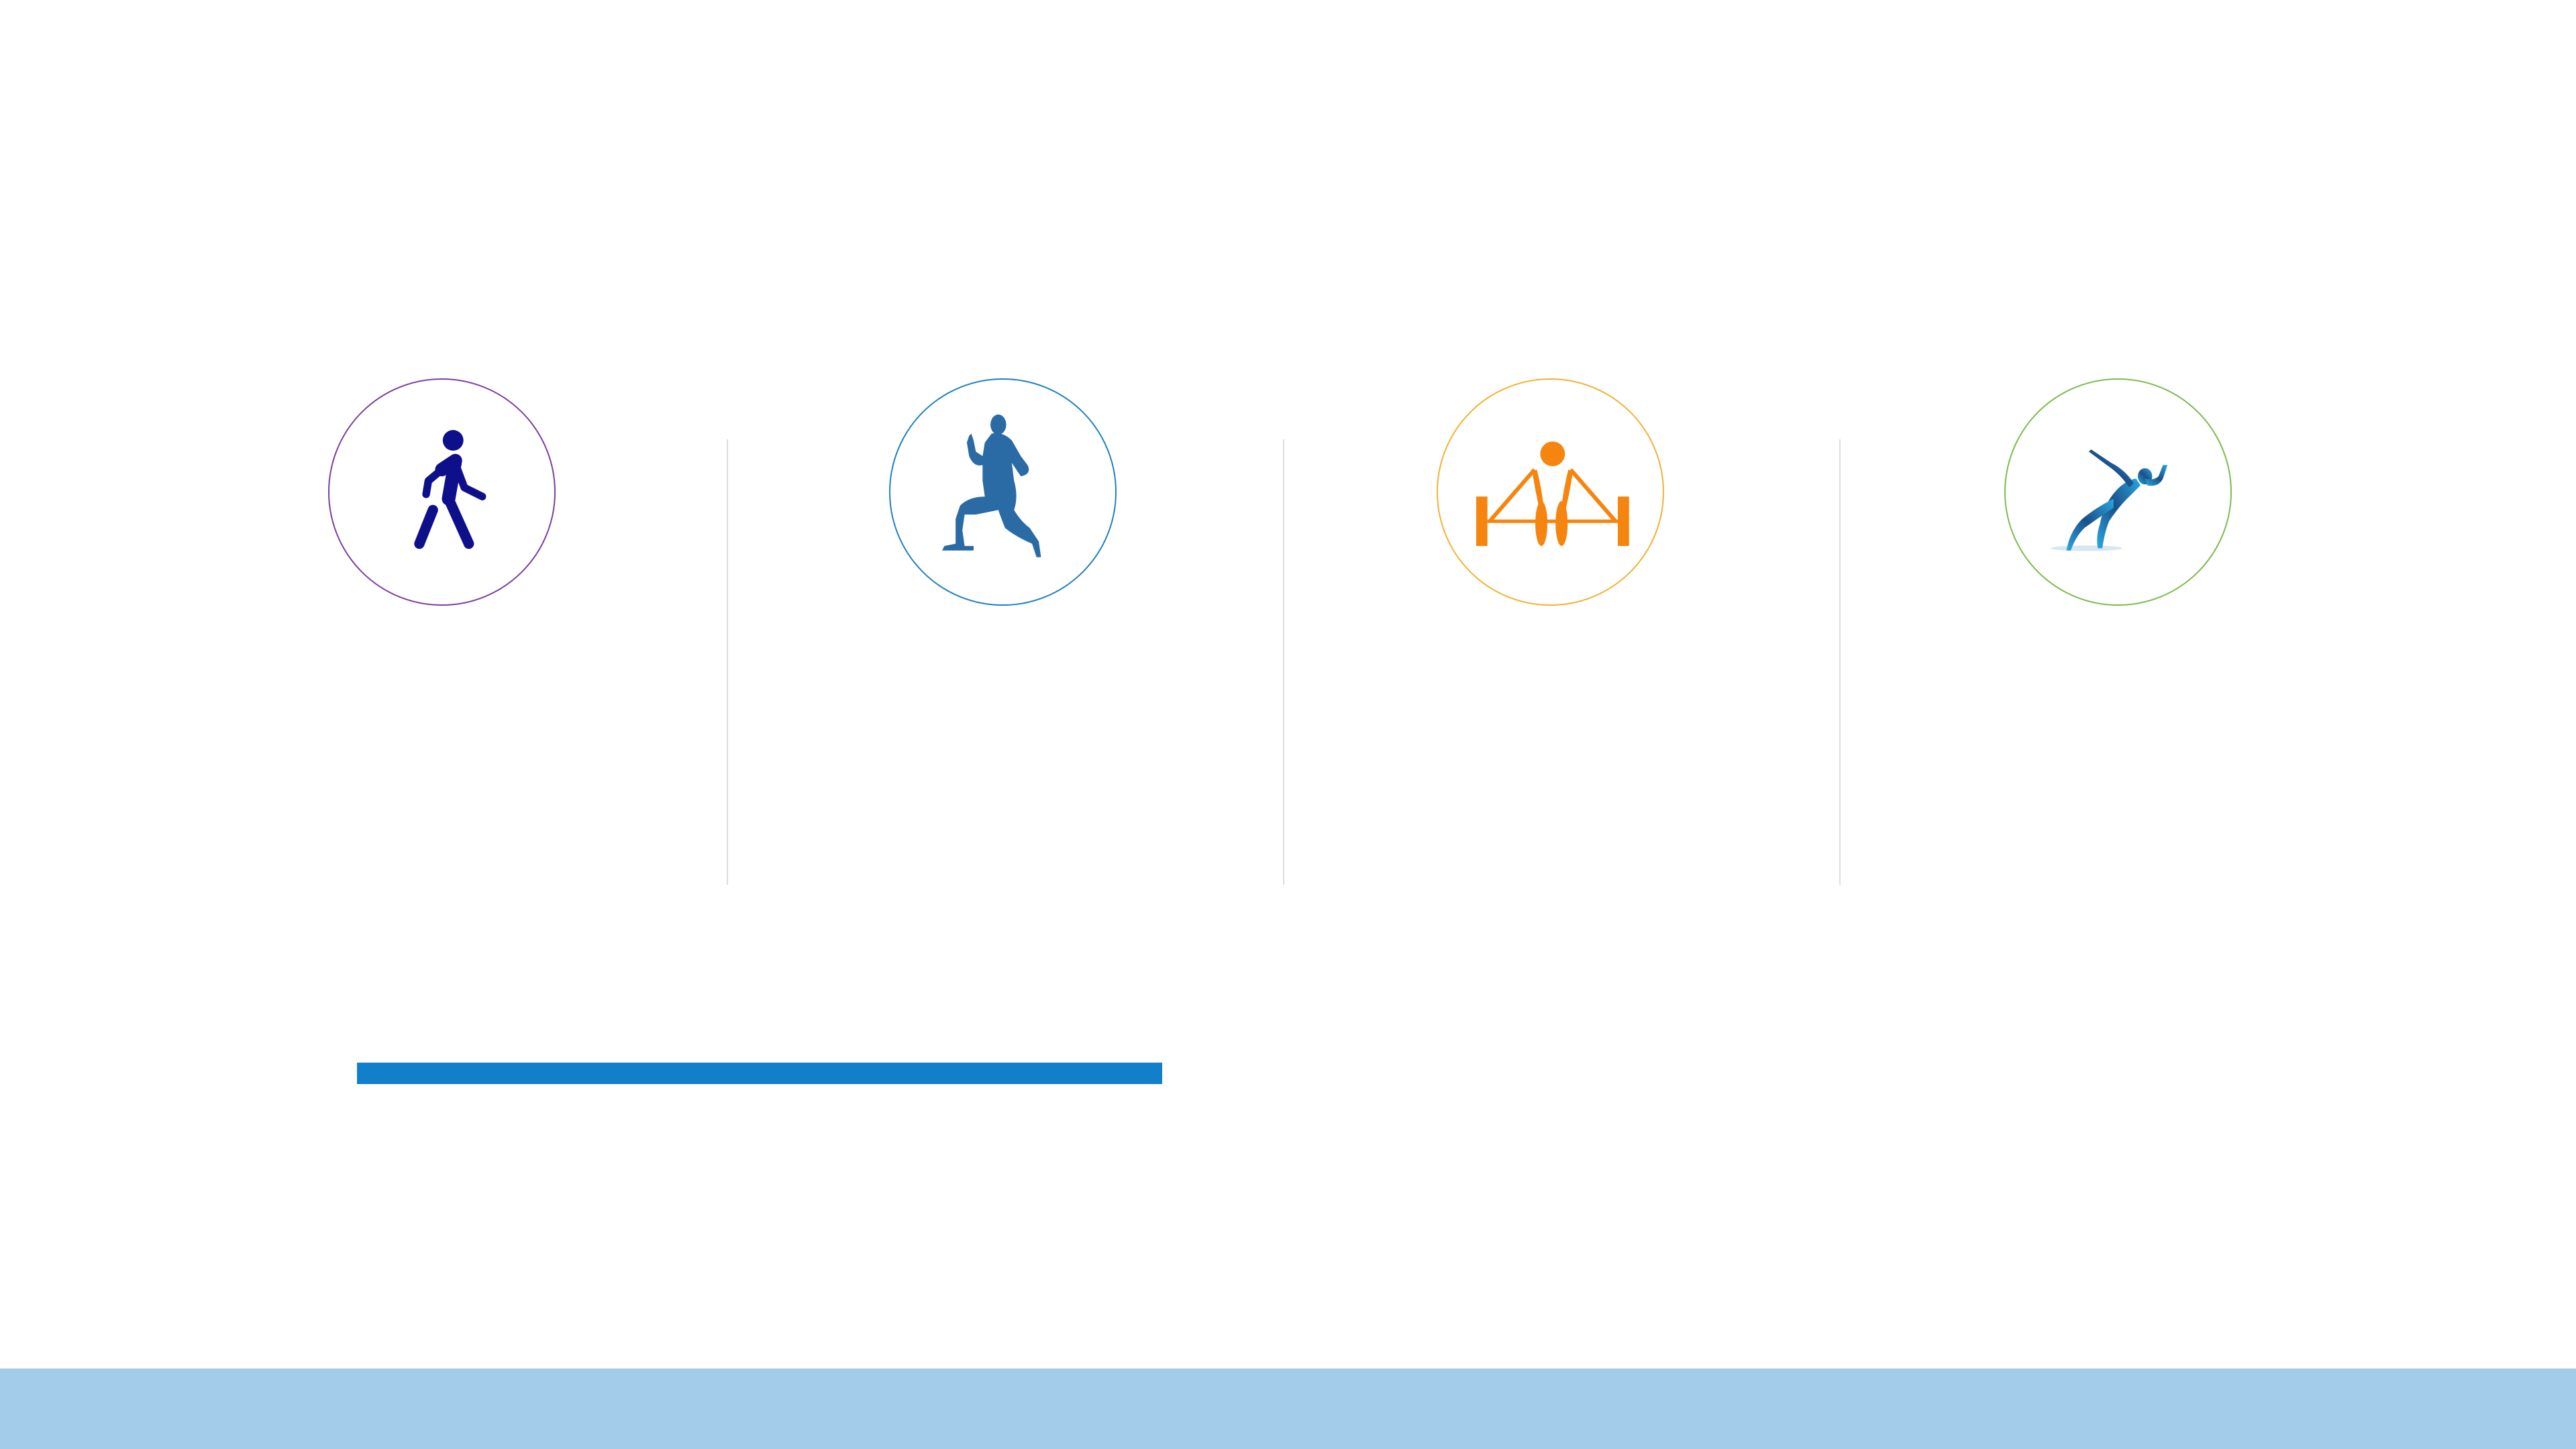 The image size is (2576, 1449). I want to click on running-man-icon, so click(991, 485).